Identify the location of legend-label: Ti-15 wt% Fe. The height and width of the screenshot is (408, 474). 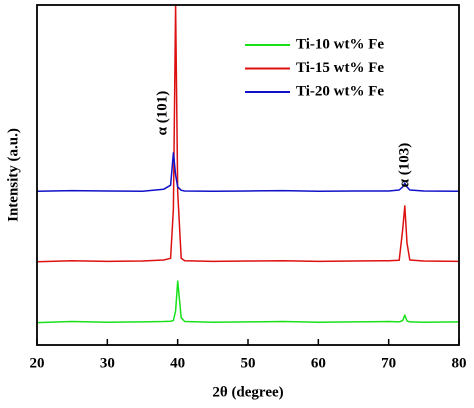
(340, 68).